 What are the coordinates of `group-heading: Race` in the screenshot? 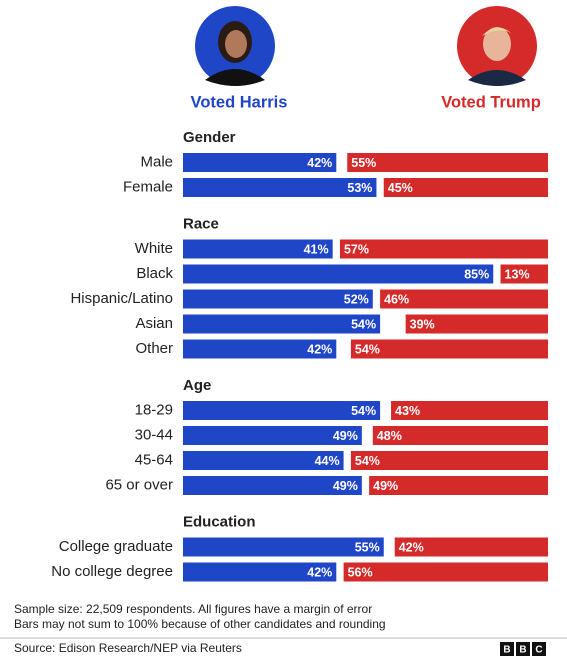 It's located at (201, 223).